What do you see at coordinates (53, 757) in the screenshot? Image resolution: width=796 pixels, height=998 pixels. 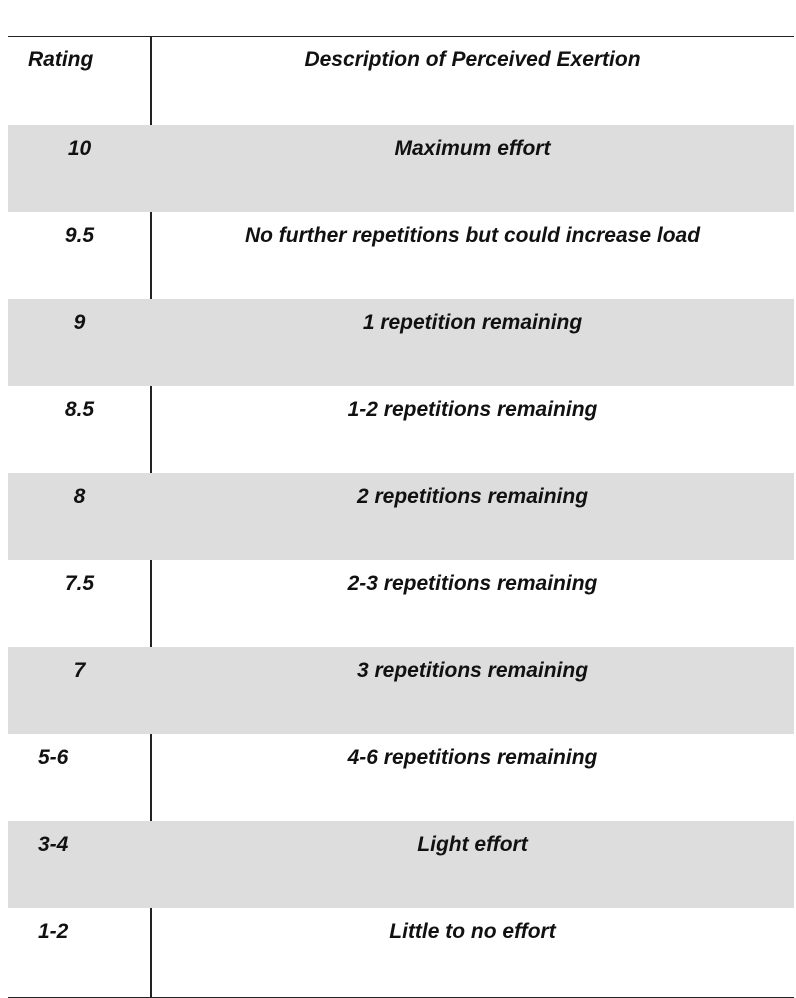 I see `rating-cell: 5-6` at bounding box center [53, 757].